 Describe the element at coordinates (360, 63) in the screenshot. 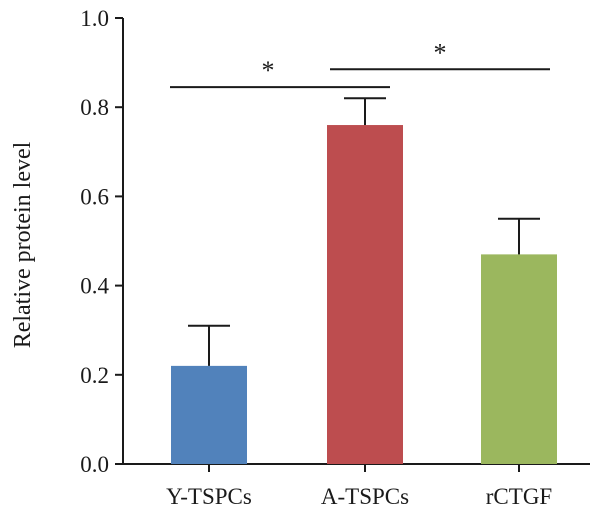

I see `significance-annotations: **` at that location.